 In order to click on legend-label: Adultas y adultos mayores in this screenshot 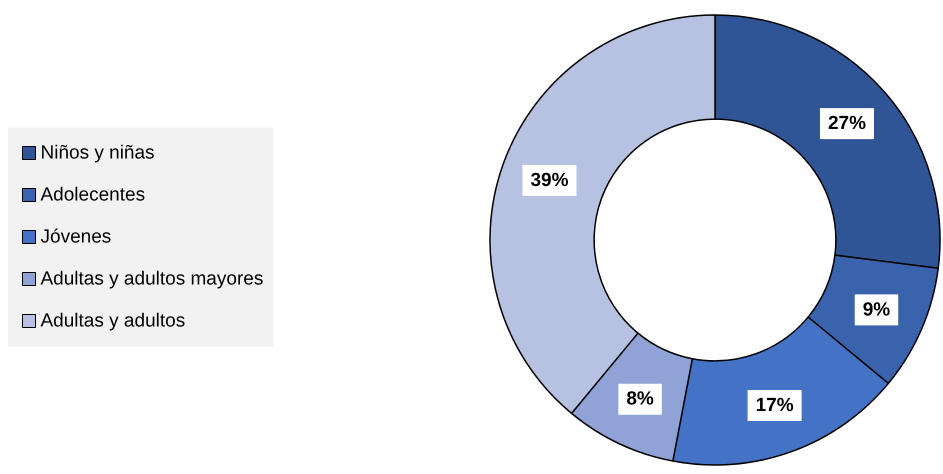, I will do `click(152, 279)`.